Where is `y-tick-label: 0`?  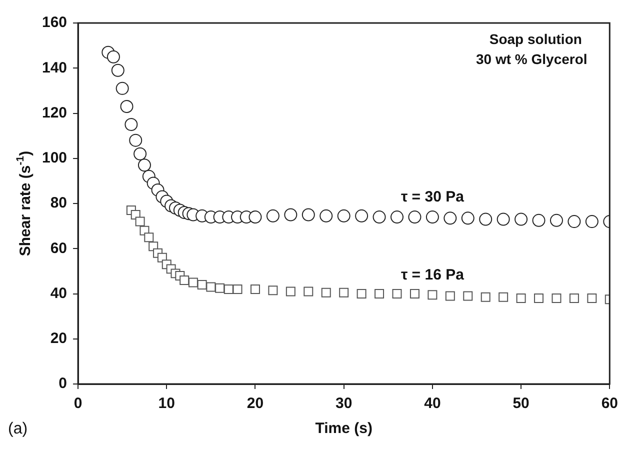
y-tick-label: 0 is located at coordinates (63, 383).